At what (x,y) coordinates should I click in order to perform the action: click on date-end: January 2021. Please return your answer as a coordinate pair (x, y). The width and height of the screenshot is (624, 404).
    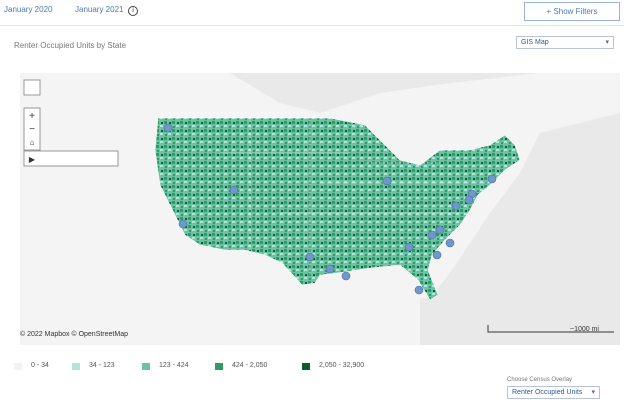
    Looking at the image, I should click on (99, 9).